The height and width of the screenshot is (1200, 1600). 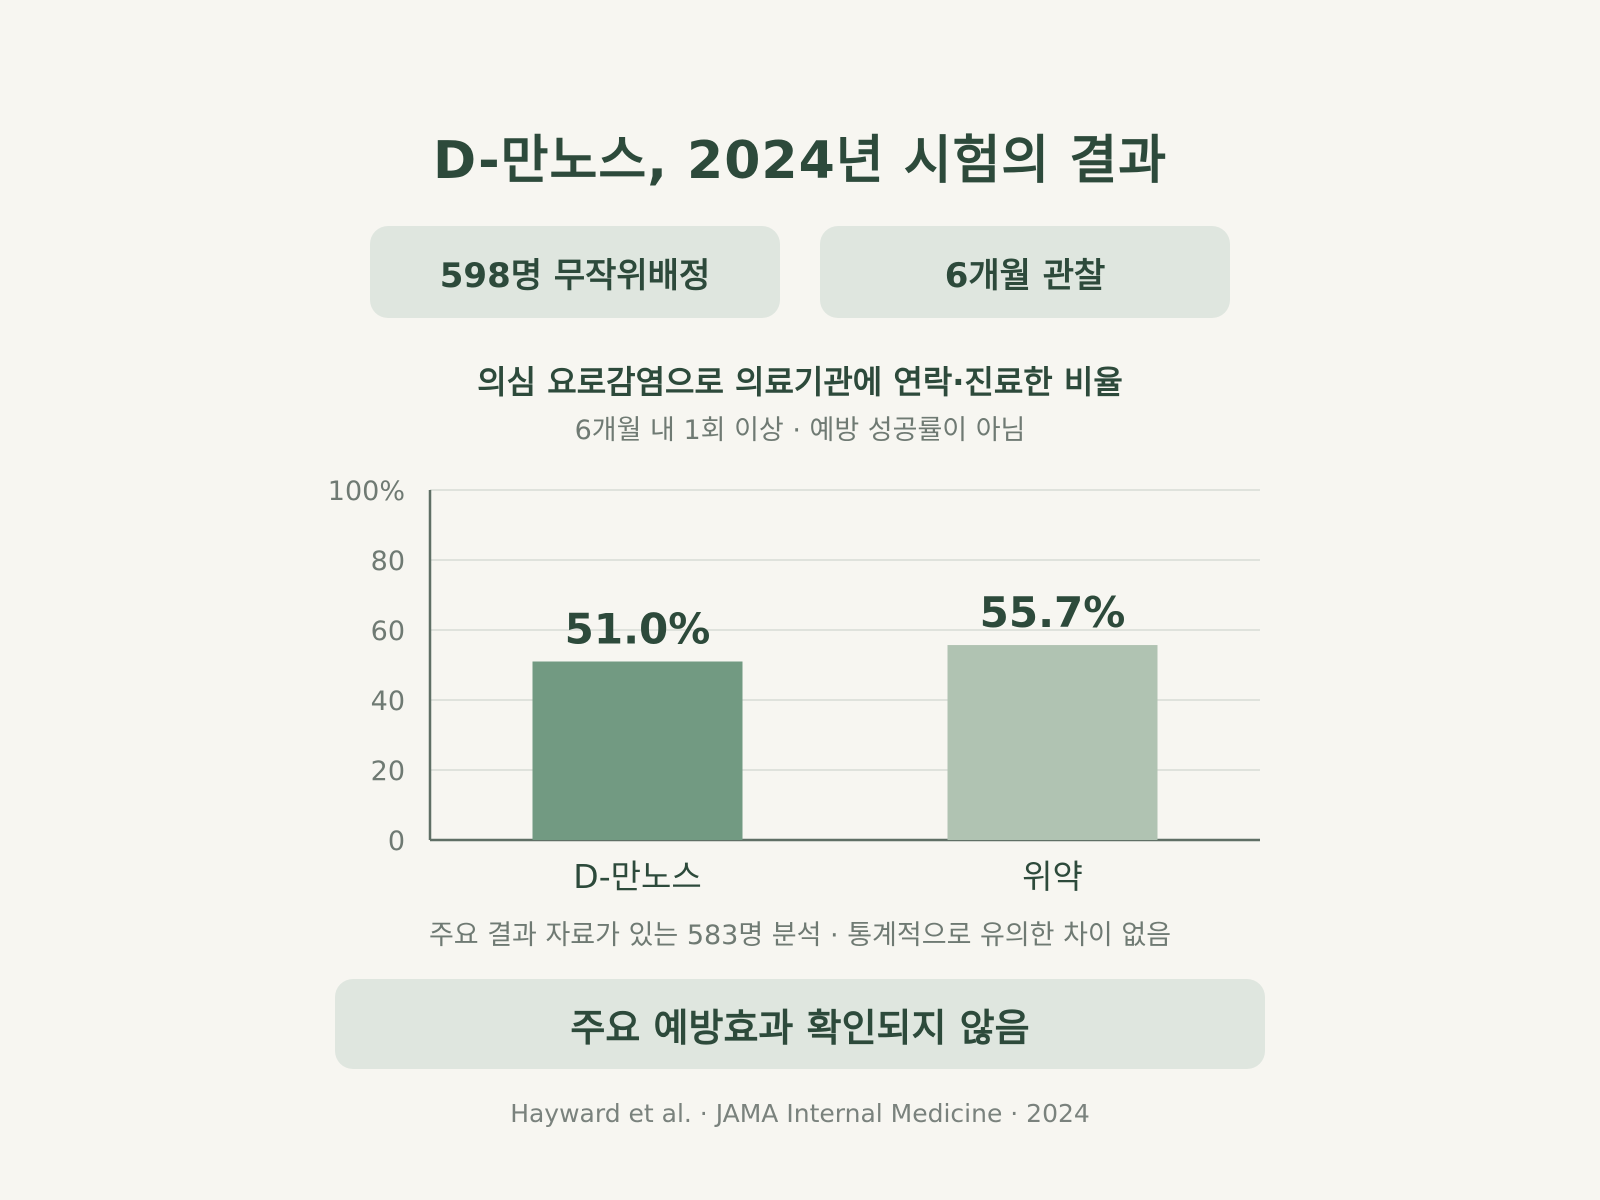 What do you see at coordinates (800, 161) in the screenshot?
I see `page-title: D-만노스, 2024년 시험의 결과` at bounding box center [800, 161].